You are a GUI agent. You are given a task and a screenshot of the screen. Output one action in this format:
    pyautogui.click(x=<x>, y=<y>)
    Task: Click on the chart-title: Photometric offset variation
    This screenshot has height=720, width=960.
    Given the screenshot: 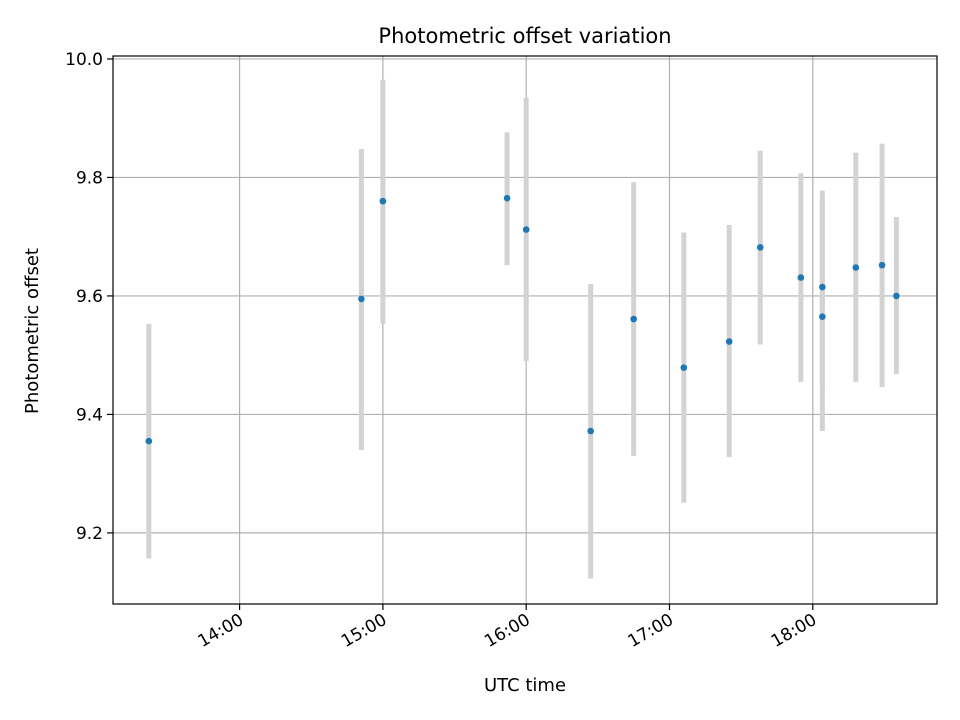 What is the action you would take?
    pyautogui.click(x=524, y=36)
    